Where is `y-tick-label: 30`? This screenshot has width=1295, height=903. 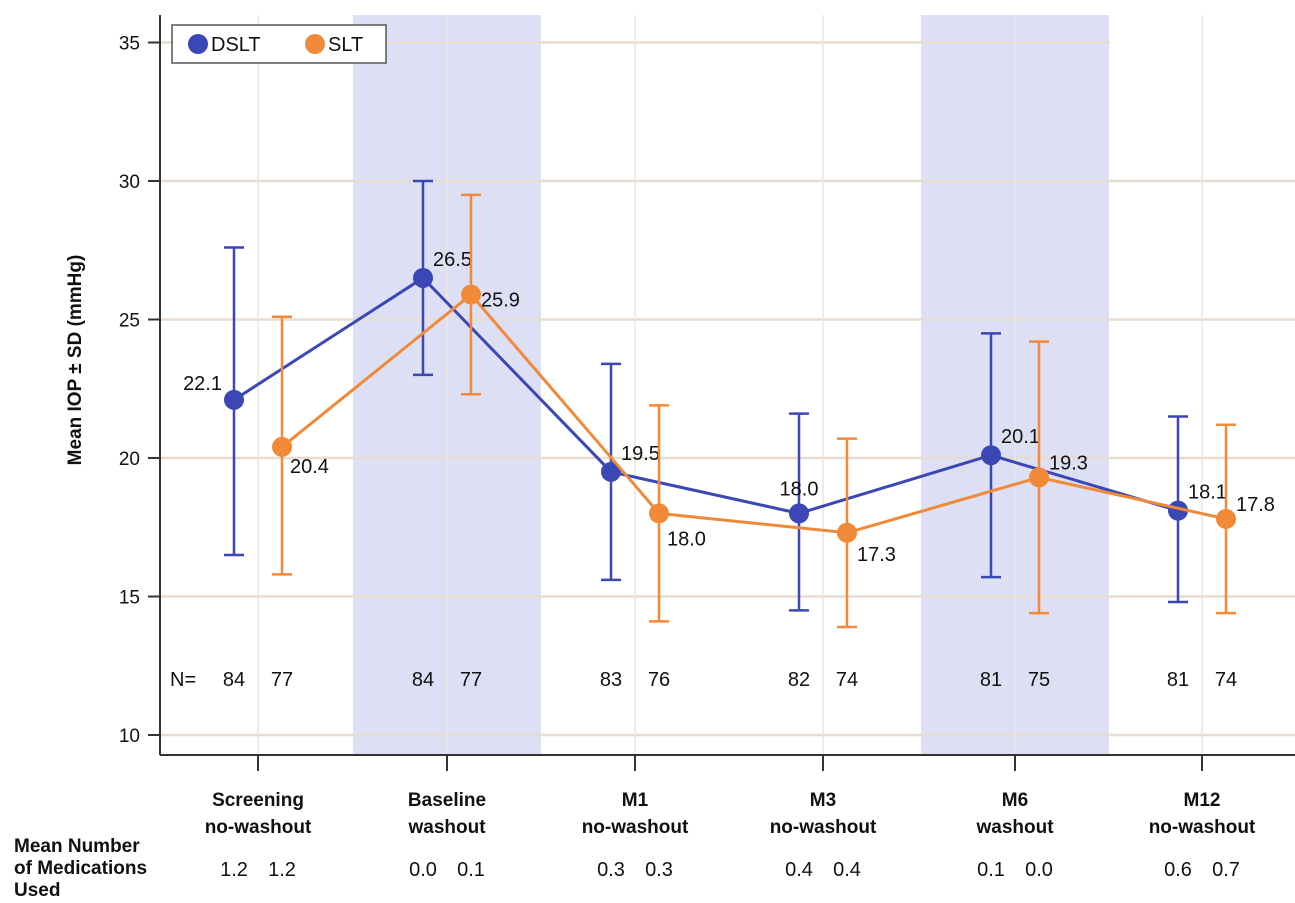
y-tick-label: 30 is located at coordinates (129, 182).